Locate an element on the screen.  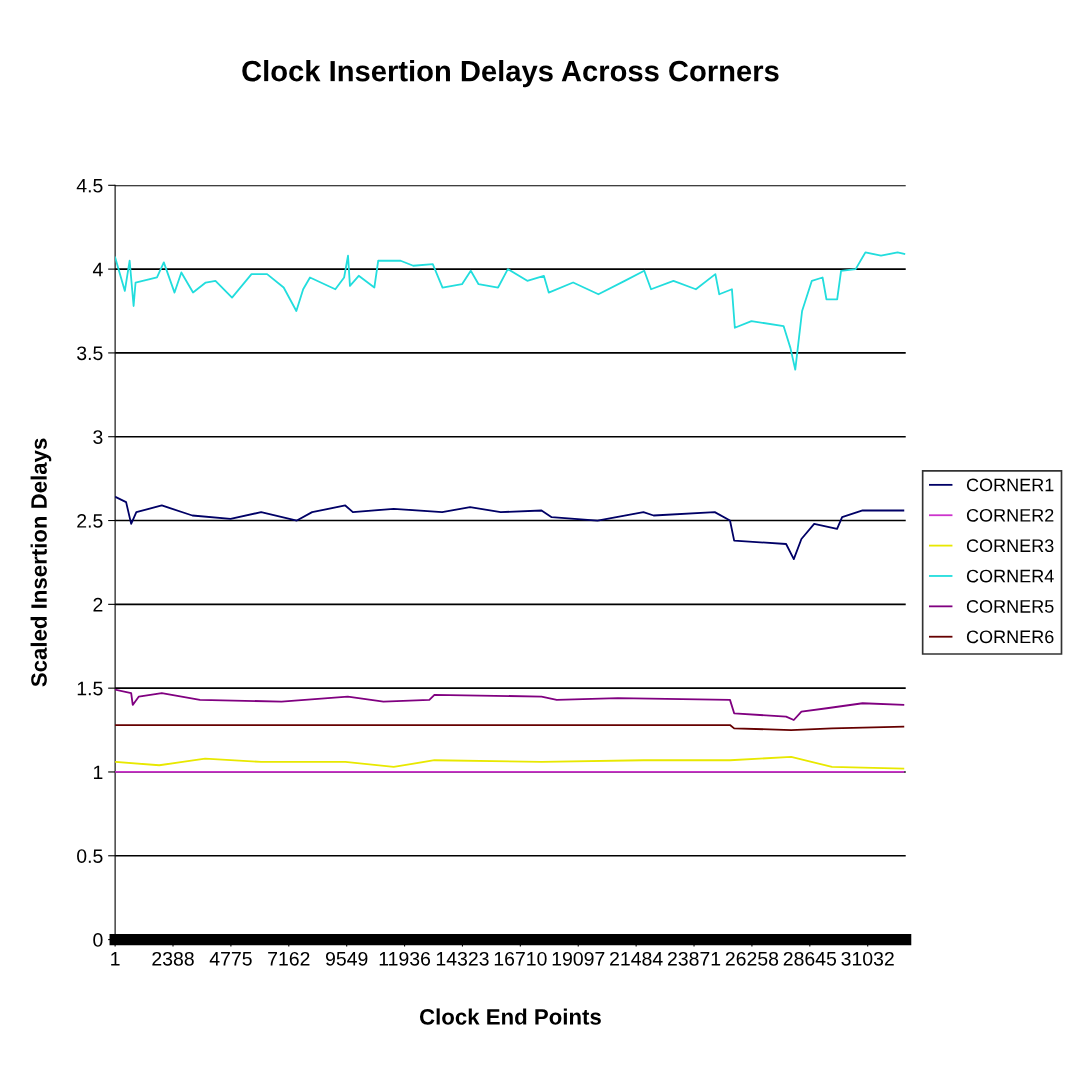
x-tick-label: 28645 is located at coordinates (810, 958).